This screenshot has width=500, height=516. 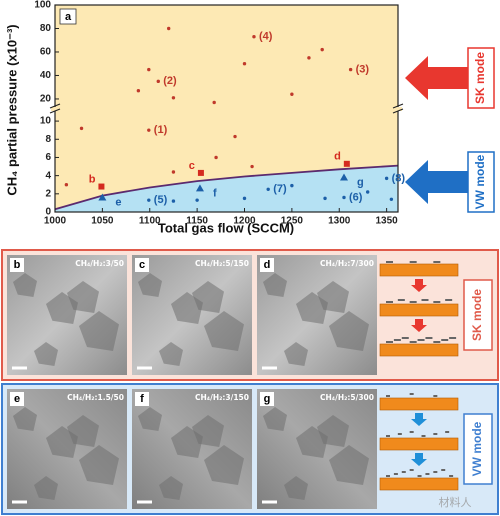 I want to click on point-label: (7), so click(x=280, y=189).